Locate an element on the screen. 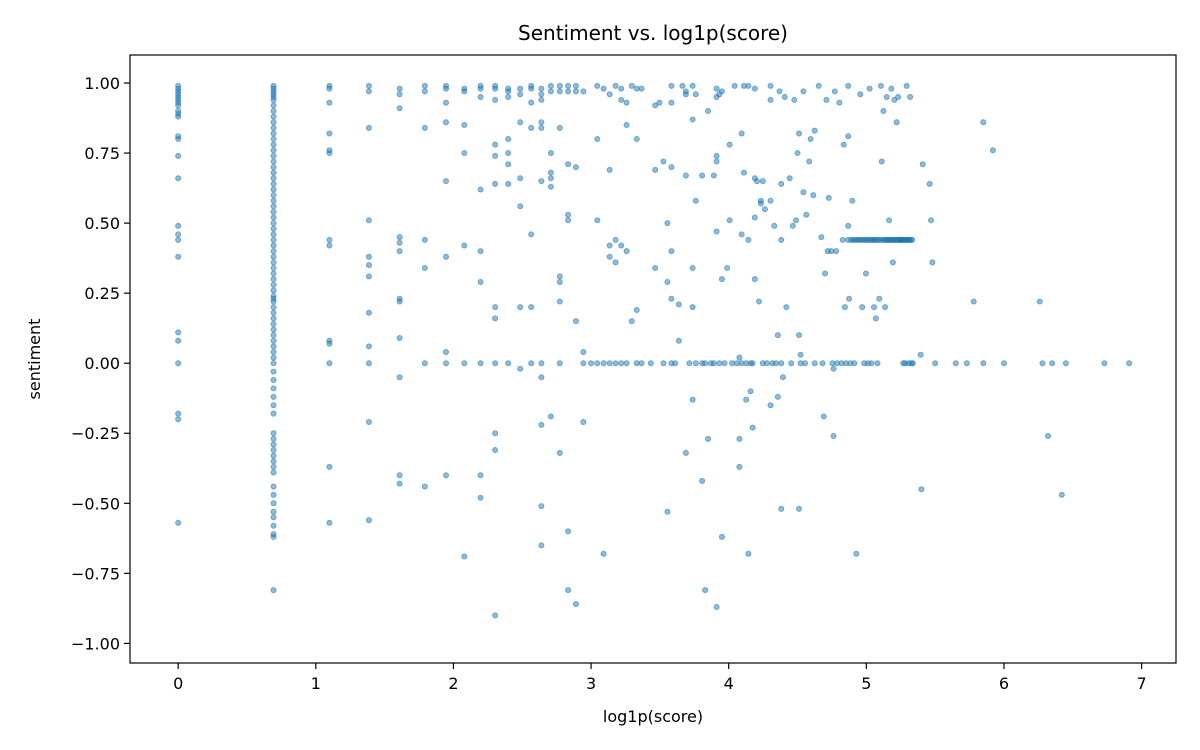 The width and height of the screenshot is (1200, 750). x-tick-label: 7 is located at coordinates (1141, 683).